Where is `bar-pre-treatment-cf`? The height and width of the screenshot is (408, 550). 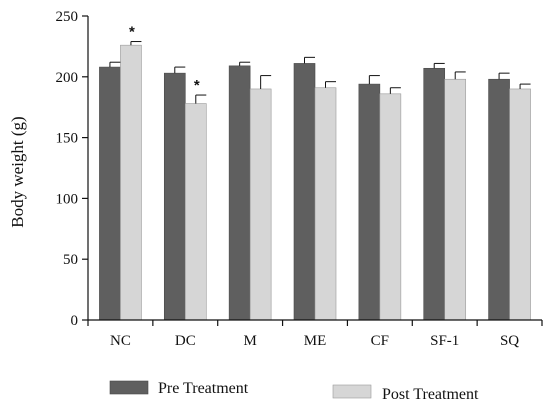
bar-pre-treatment-cf is located at coordinates (369, 202).